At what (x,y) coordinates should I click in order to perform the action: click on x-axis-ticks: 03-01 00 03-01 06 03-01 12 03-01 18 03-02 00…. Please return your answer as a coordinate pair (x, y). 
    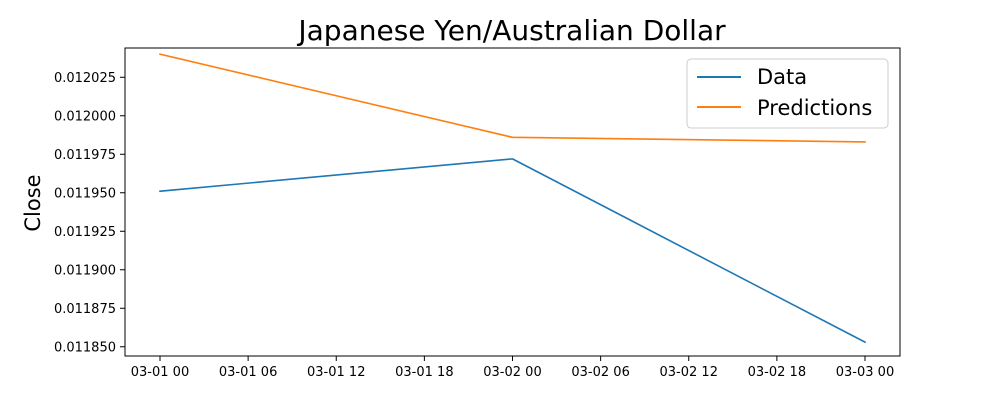
    Looking at the image, I should click on (512, 368).